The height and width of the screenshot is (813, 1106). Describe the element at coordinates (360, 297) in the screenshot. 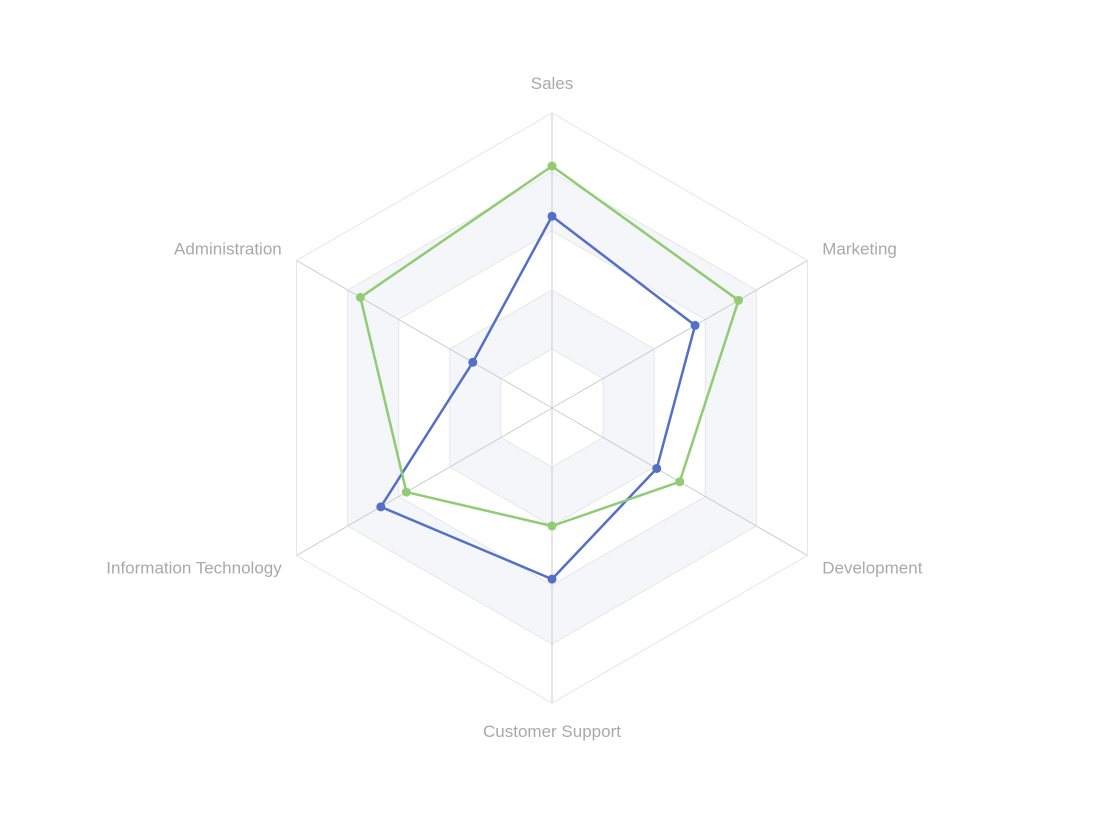

I see `series-2-point-administration` at that location.